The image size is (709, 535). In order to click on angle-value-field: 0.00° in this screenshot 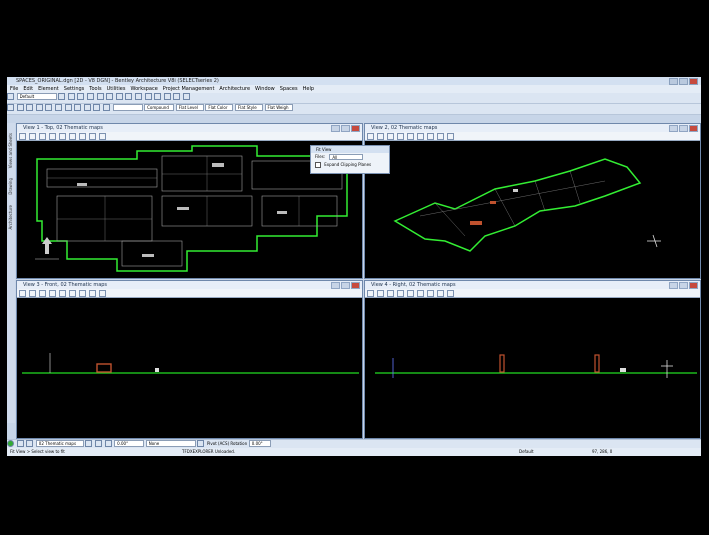, I will do `click(129, 443)`.